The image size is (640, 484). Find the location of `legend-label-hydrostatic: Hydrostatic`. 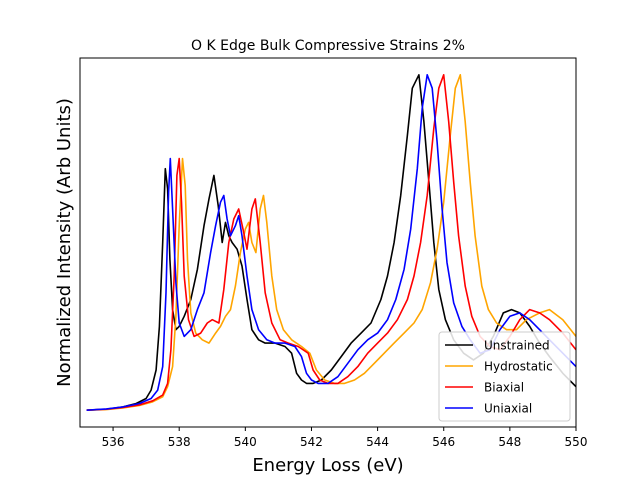

legend-label-hydrostatic: Hydrostatic is located at coordinates (518, 367).